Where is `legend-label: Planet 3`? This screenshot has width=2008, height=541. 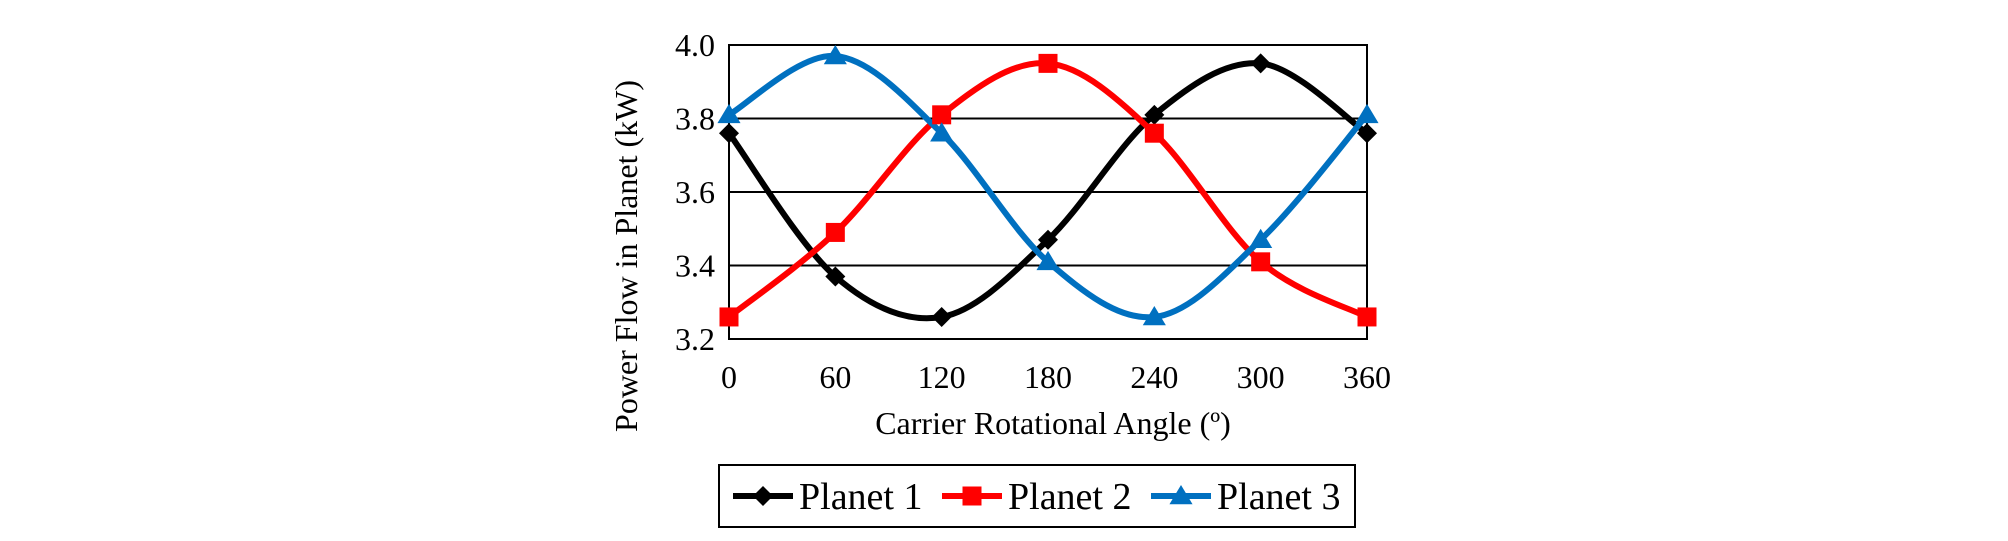 legend-label: Planet 3 is located at coordinates (1278, 497).